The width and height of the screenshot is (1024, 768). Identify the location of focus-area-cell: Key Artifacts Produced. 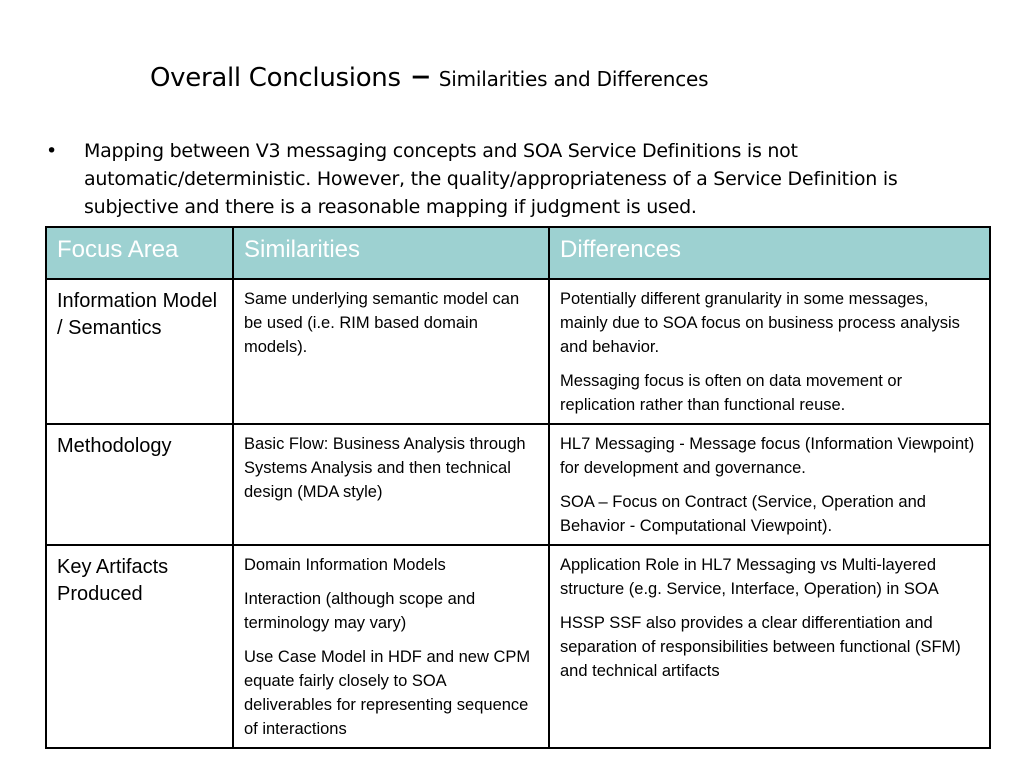
(139, 646).